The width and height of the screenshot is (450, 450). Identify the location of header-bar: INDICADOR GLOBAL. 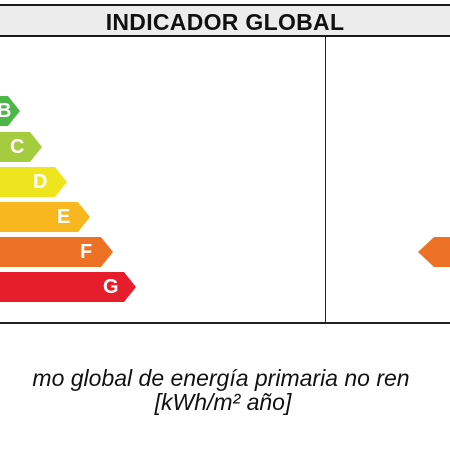
(225, 20).